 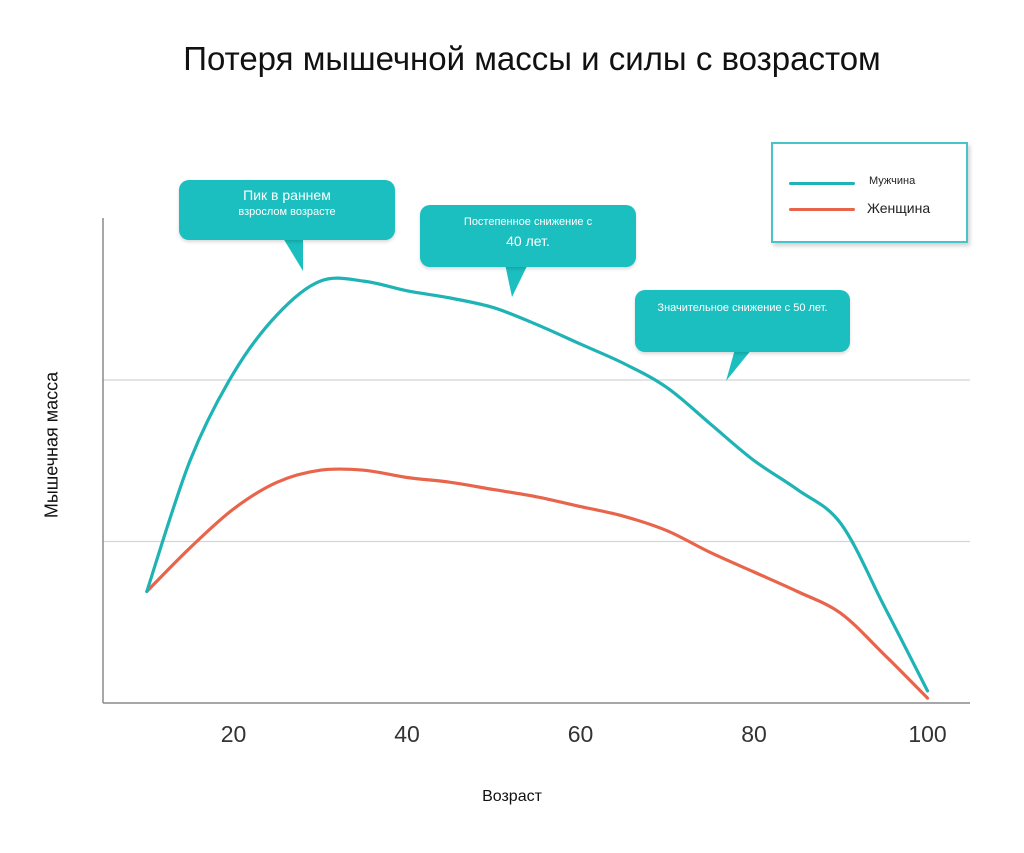 I want to click on x-tick-label-20: 20, so click(x=234, y=734).